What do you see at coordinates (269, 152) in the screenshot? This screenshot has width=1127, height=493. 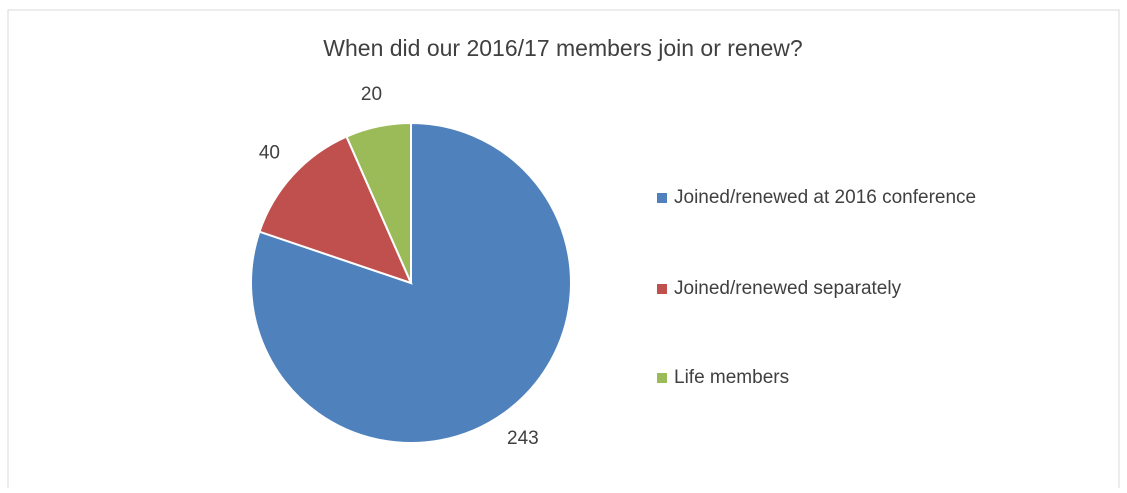 I see `data-label: 40` at bounding box center [269, 152].